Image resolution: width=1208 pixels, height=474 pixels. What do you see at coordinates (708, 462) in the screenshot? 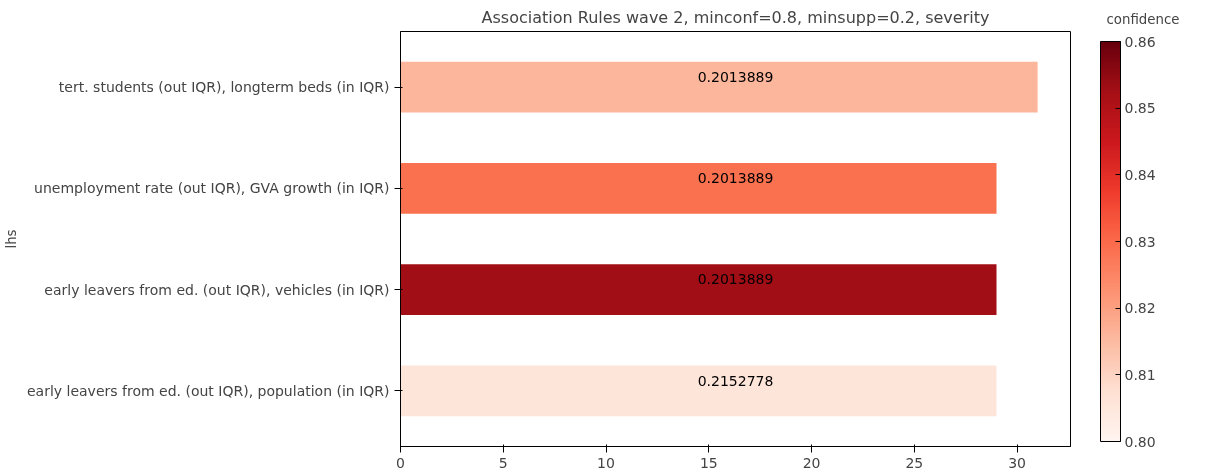
I see `x-tick-label: 15` at bounding box center [708, 462].